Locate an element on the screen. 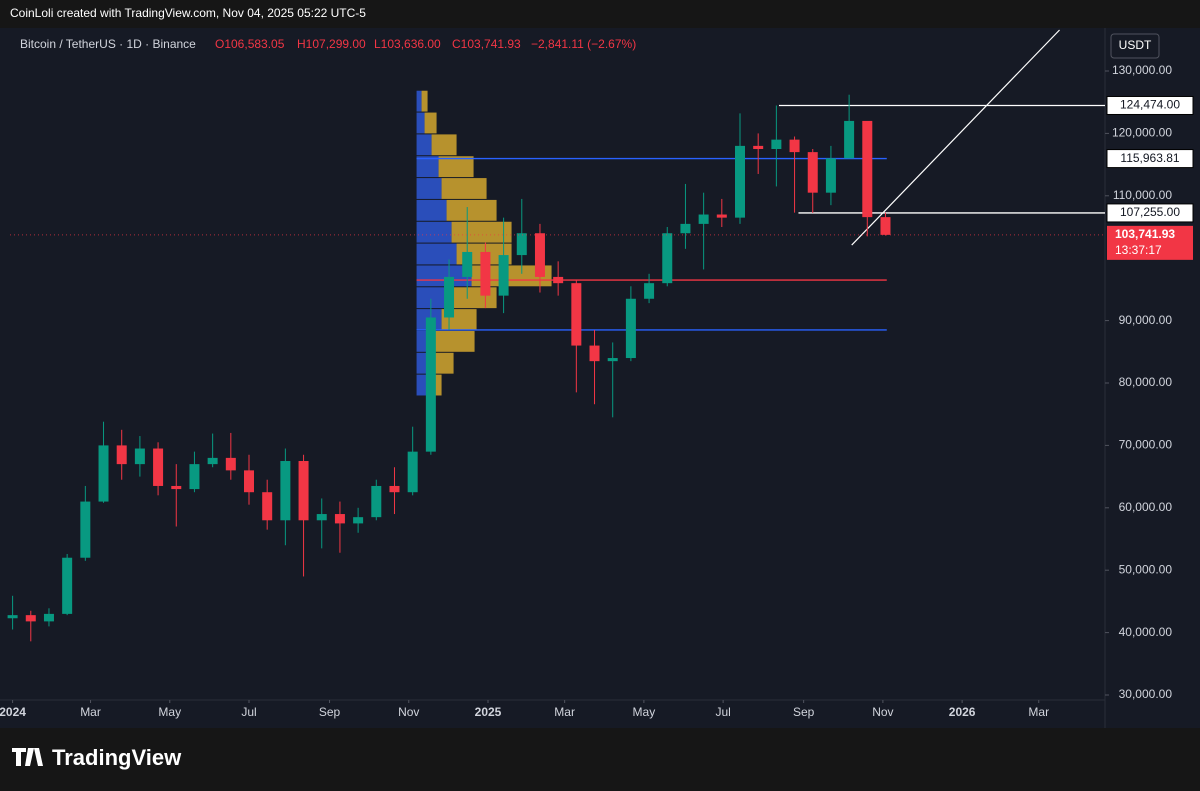 This screenshot has height=791, width=1200. y-tick-label: 30,000.00 is located at coordinates (1146, 694).